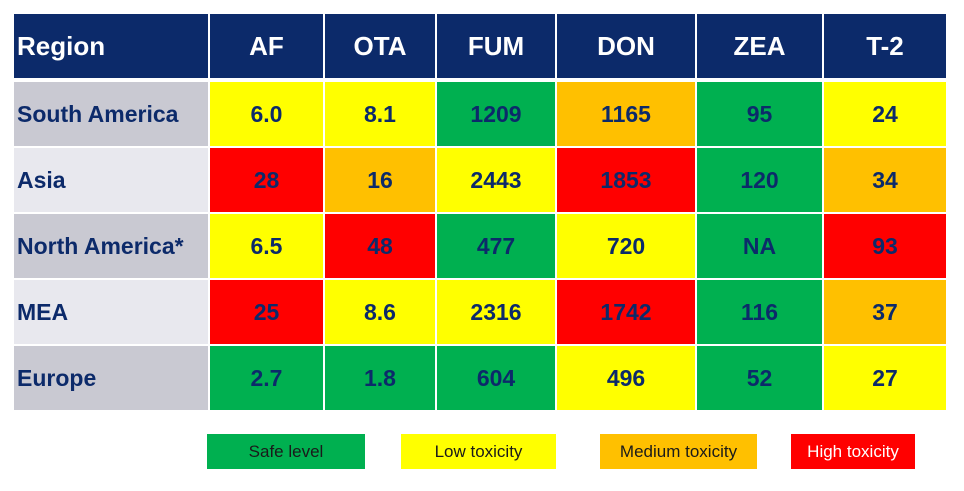  I want to click on value-cell: 120, so click(759, 180).